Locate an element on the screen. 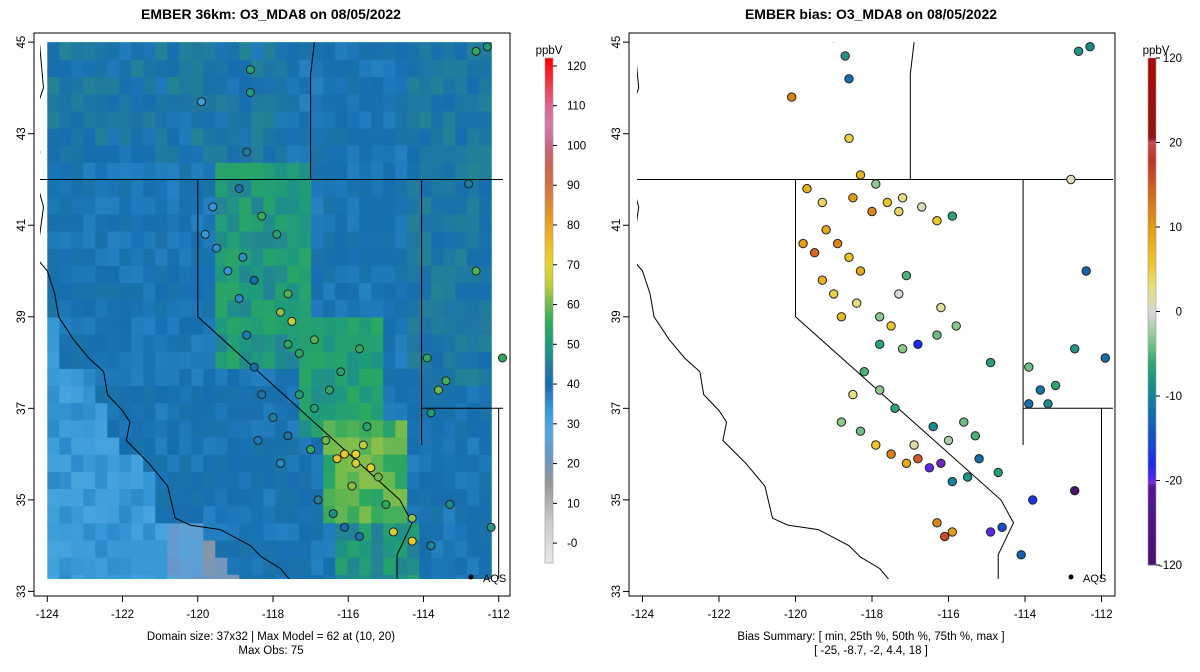 The width and height of the screenshot is (1200, 672). colorbar-tick-label: 50 is located at coordinates (573, 345).